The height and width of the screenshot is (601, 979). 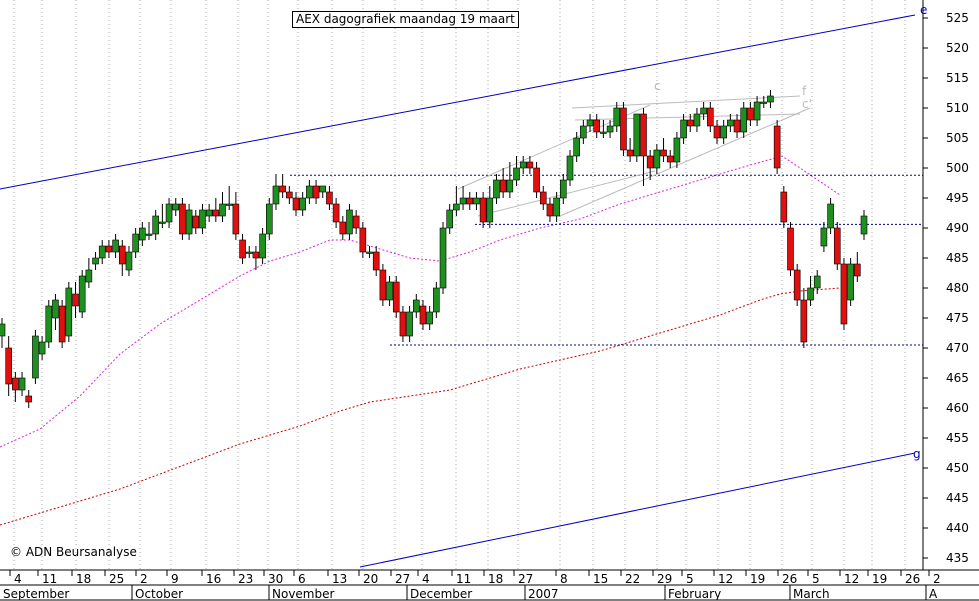 What do you see at coordinates (600, 579) in the screenshot?
I see `x-tick-label: 15` at bounding box center [600, 579].